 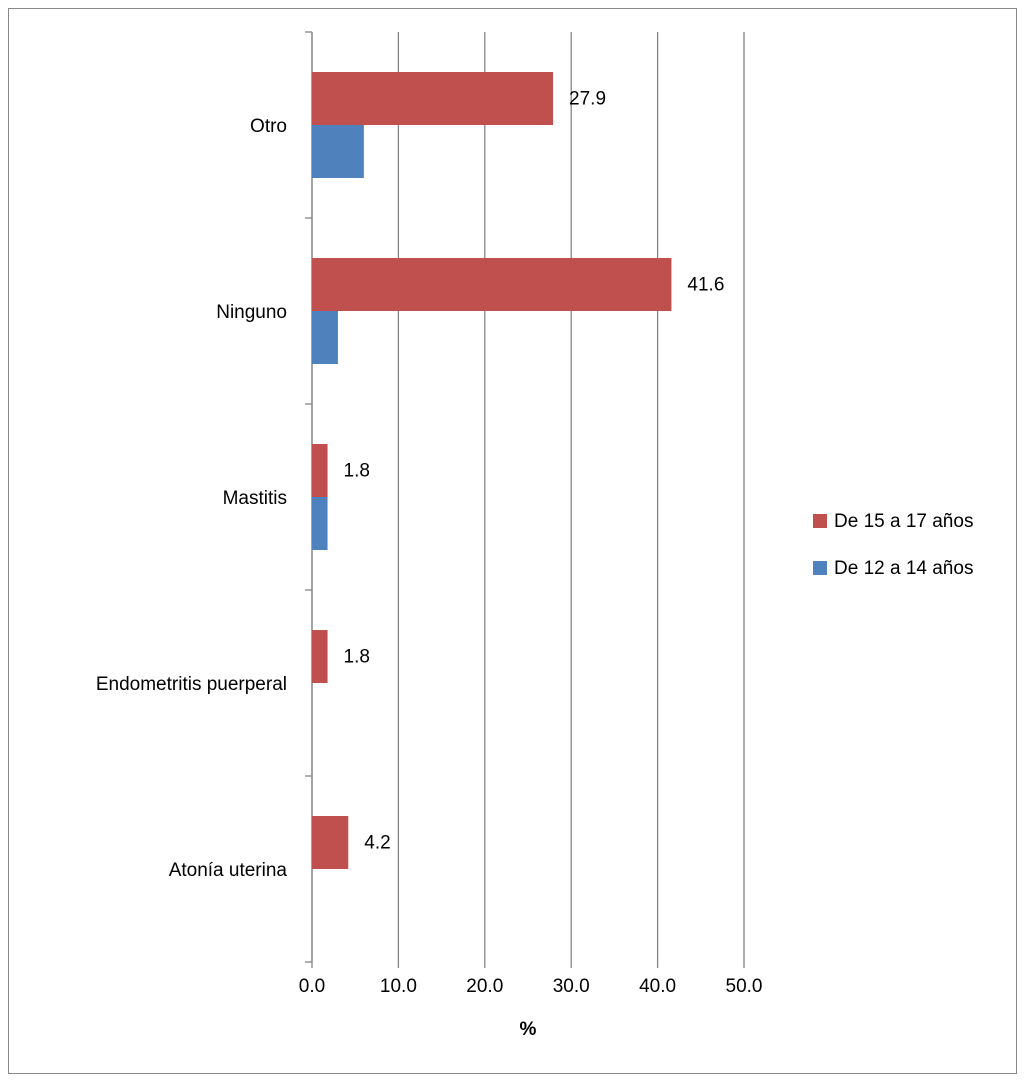 I want to click on y-tick-label: Otro, so click(x=268, y=126).